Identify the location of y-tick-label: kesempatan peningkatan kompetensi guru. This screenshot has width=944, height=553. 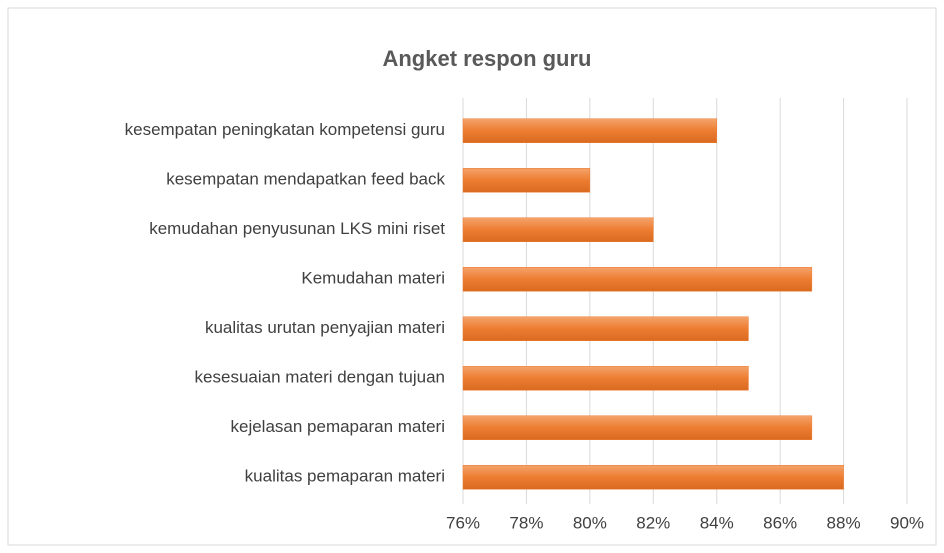
(285, 129).